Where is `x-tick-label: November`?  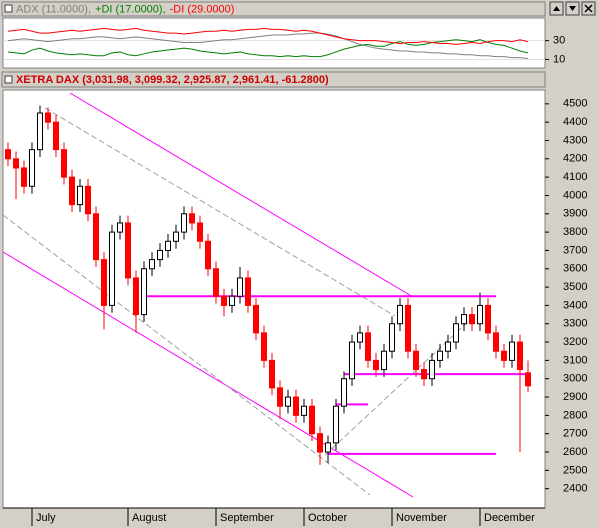
x-tick-label: November is located at coordinates (421, 518).